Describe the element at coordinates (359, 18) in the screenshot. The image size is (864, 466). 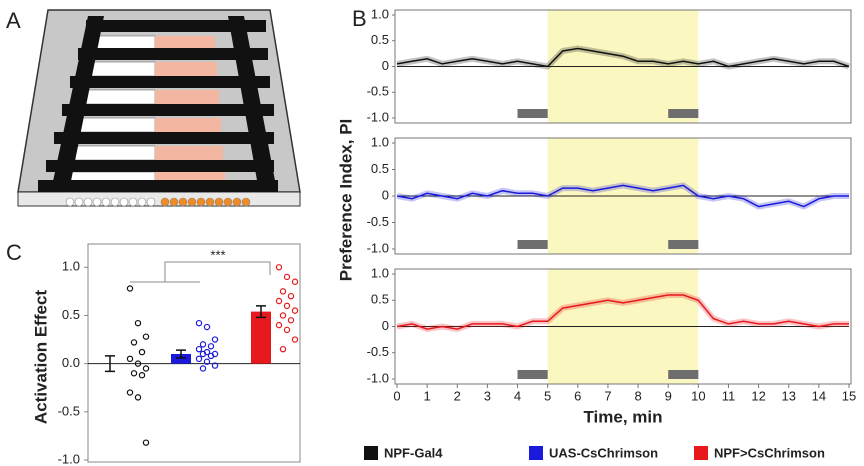
I see `panel-label: B` at that location.